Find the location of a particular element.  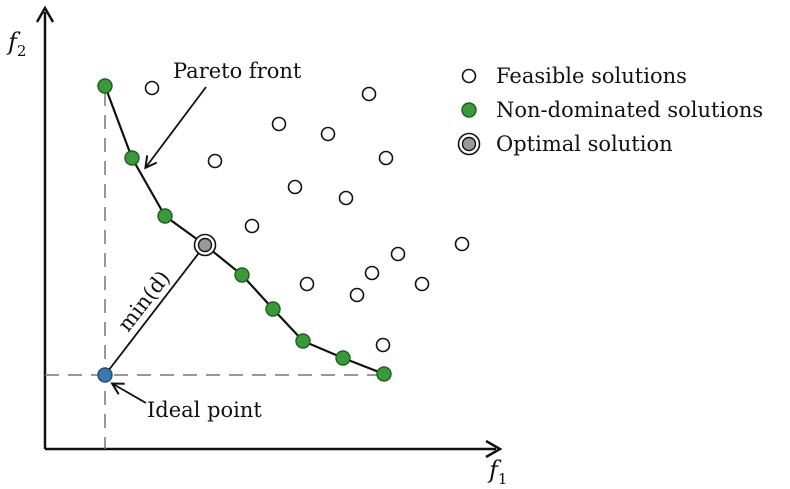

optimal-solution-point is located at coordinates (205, 245).